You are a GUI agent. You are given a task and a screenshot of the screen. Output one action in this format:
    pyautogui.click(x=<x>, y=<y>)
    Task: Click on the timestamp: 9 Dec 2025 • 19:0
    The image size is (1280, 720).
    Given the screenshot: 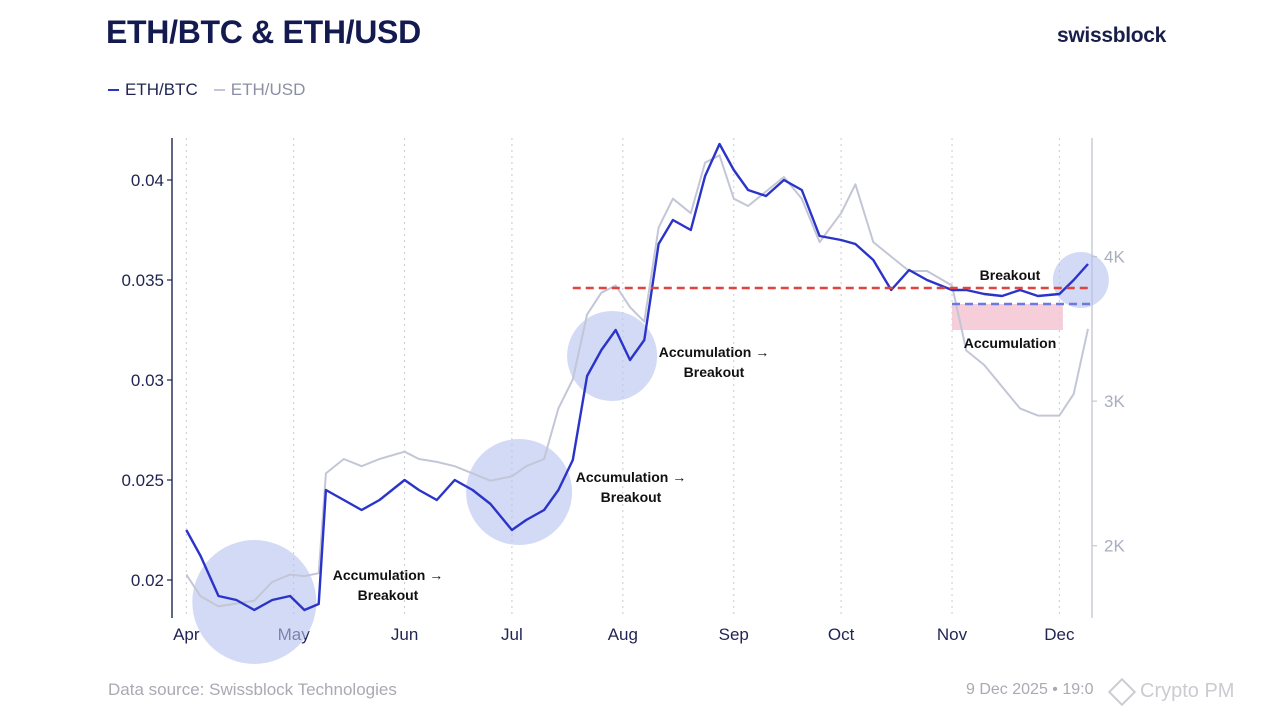 What is the action you would take?
    pyautogui.click(x=1030, y=689)
    